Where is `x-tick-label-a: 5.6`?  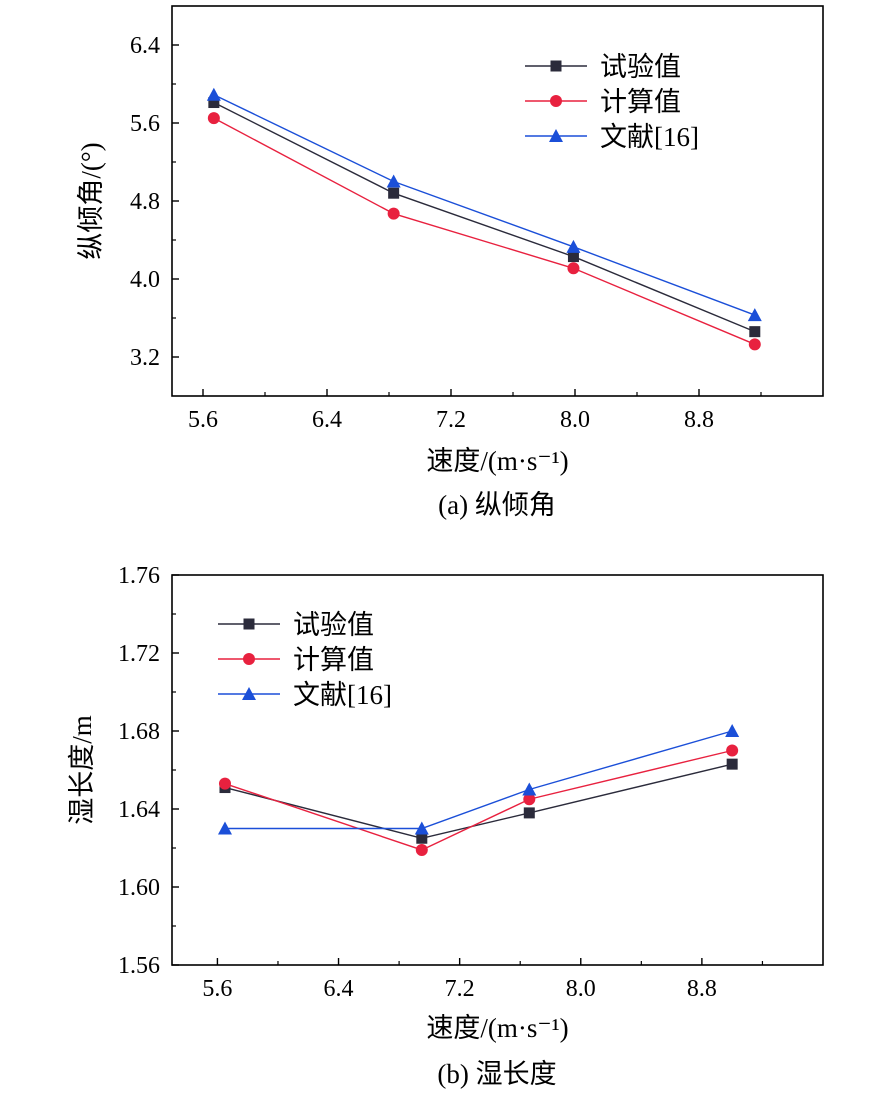 x-tick-label-a: 5.6 is located at coordinates (203, 420).